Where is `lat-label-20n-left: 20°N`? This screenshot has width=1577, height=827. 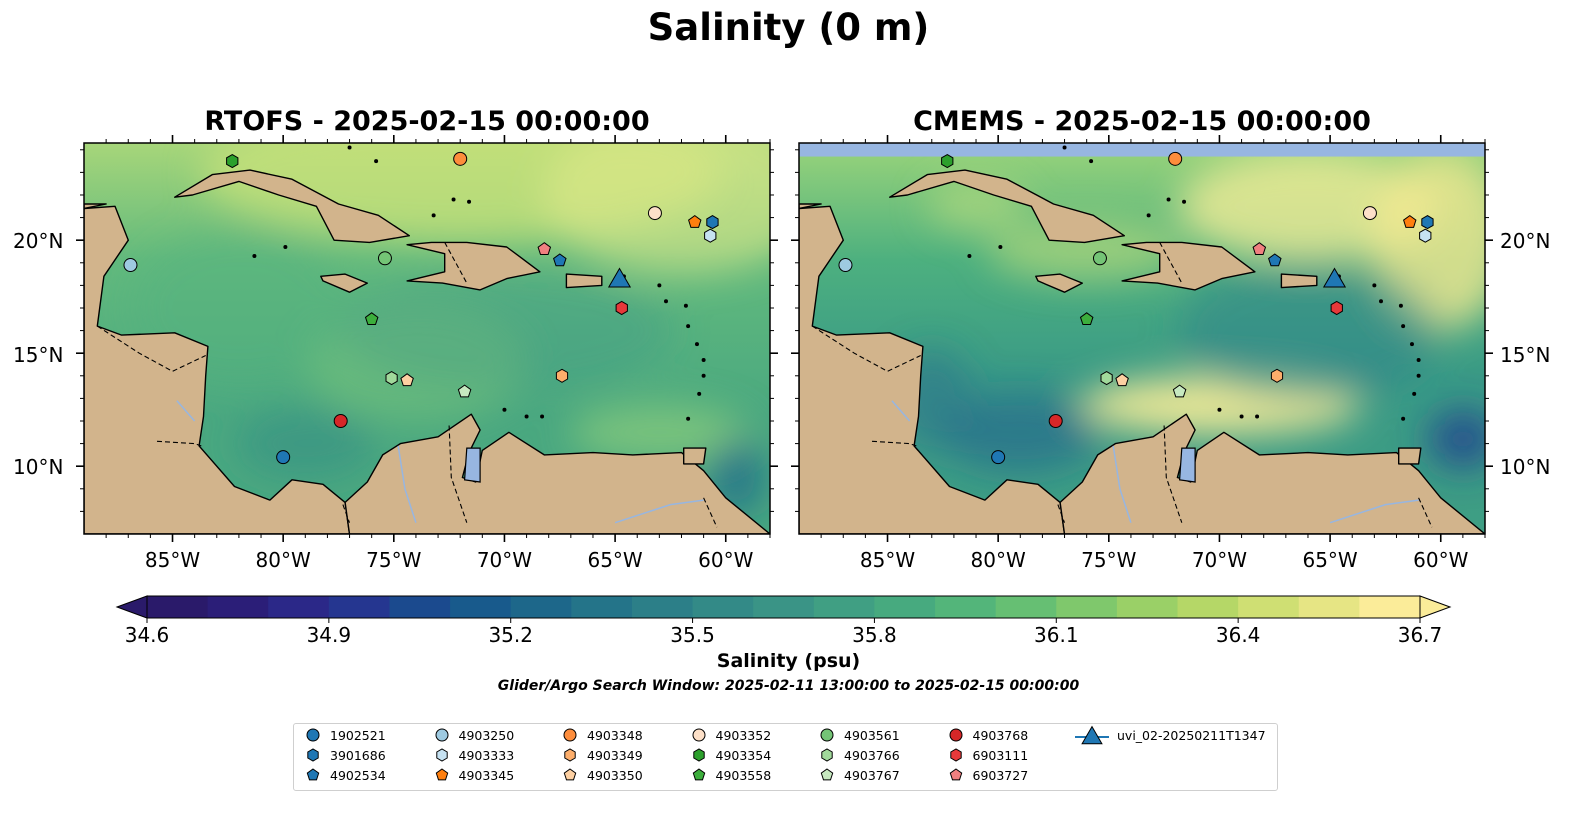
lat-label-20n-left: 20°N is located at coordinates (38, 241).